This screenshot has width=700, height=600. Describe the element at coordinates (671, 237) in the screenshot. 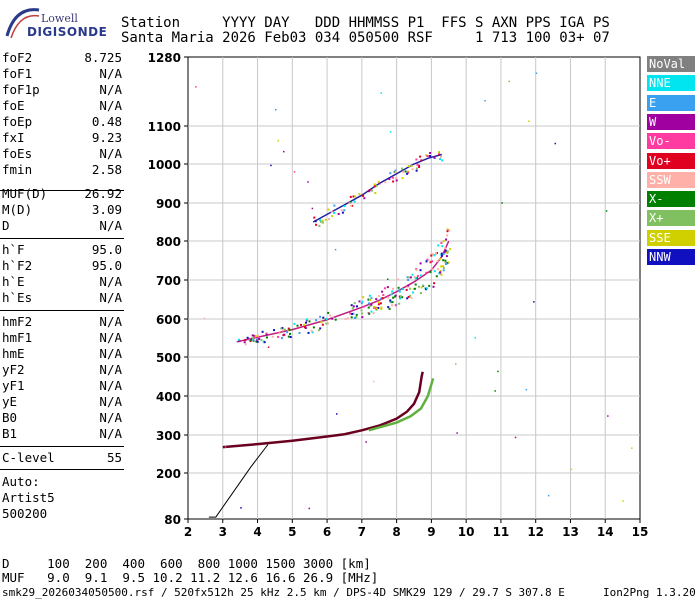

I see `legend-item-9: SSE` at that location.